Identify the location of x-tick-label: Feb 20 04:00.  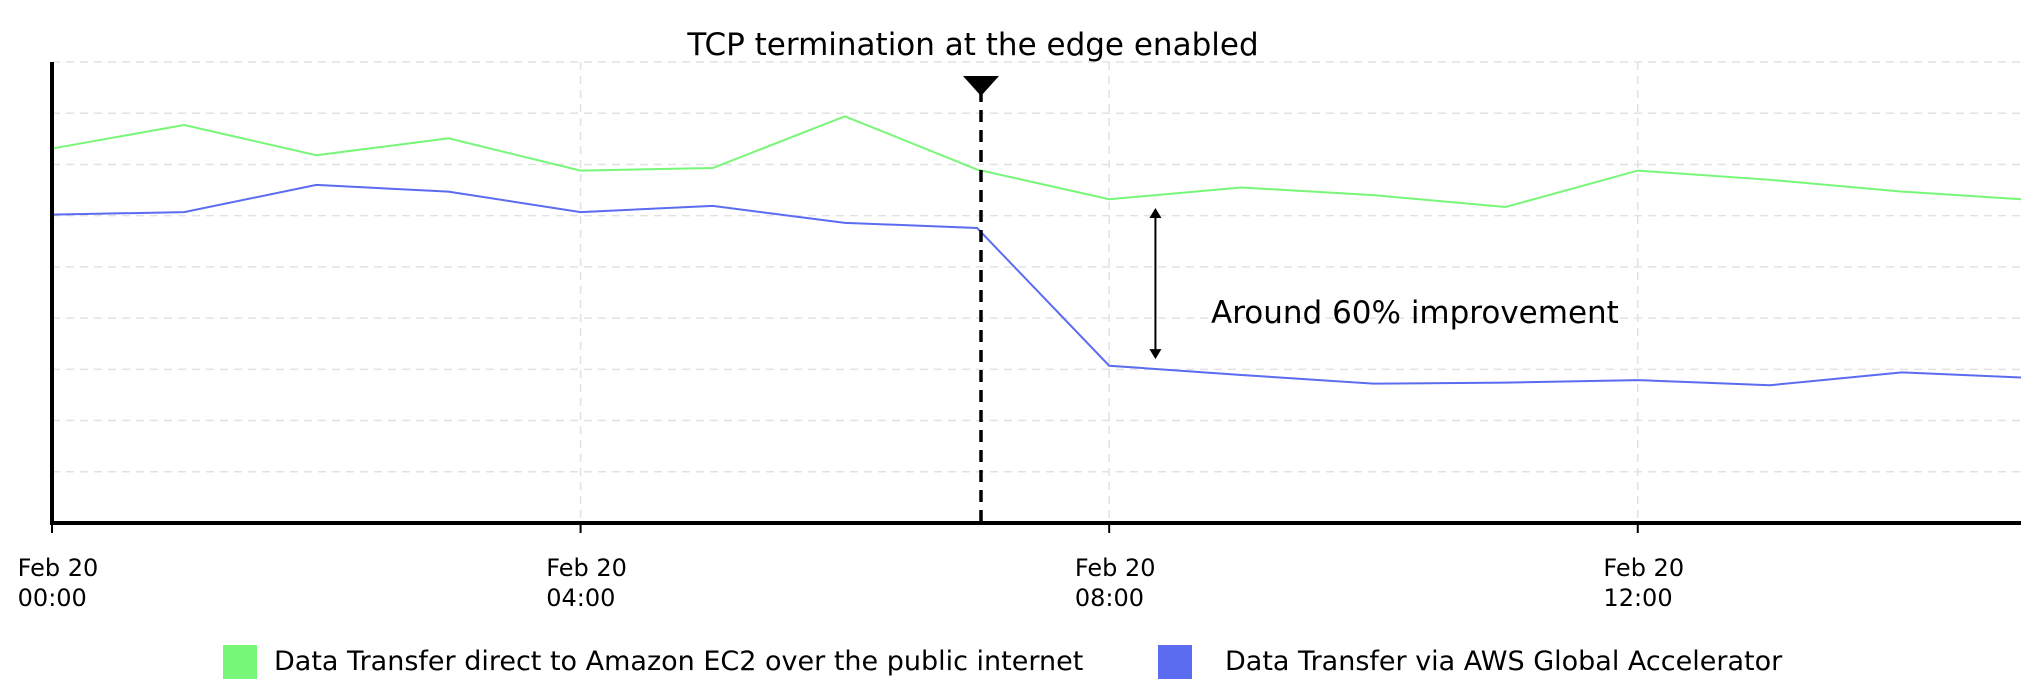
(586, 583).